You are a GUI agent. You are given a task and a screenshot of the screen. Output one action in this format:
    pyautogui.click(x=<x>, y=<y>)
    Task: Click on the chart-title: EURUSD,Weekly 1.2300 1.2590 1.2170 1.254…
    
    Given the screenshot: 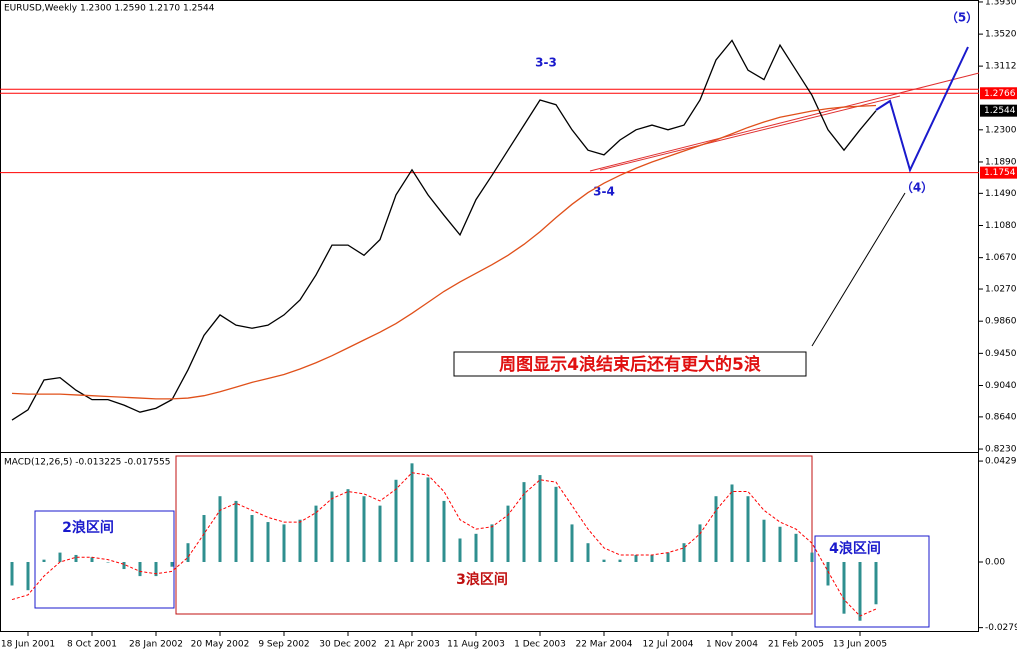 What is the action you would take?
    pyautogui.click(x=109, y=9)
    